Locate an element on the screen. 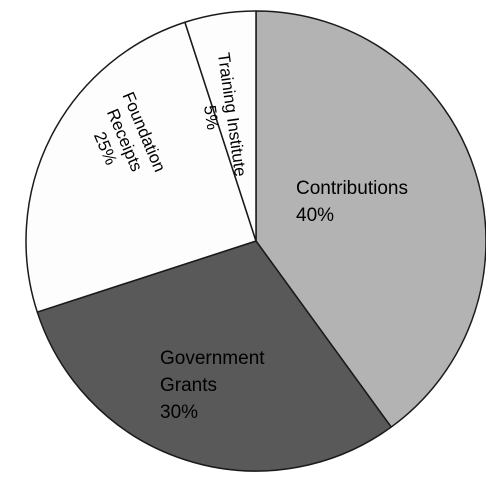 Image resolution: width=486 pixels, height=486 pixels. slice-label-line: Contributions is located at coordinates (352, 188).